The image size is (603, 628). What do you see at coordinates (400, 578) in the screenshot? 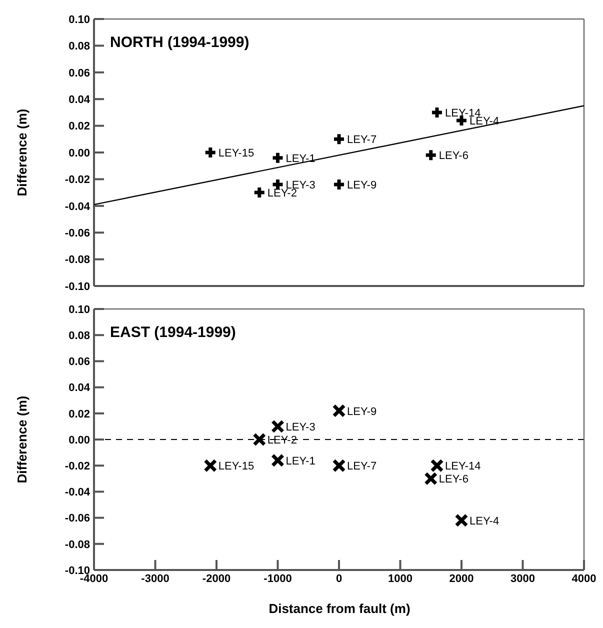
I see `x-tick-label: 1000` at bounding box center [400, 578].